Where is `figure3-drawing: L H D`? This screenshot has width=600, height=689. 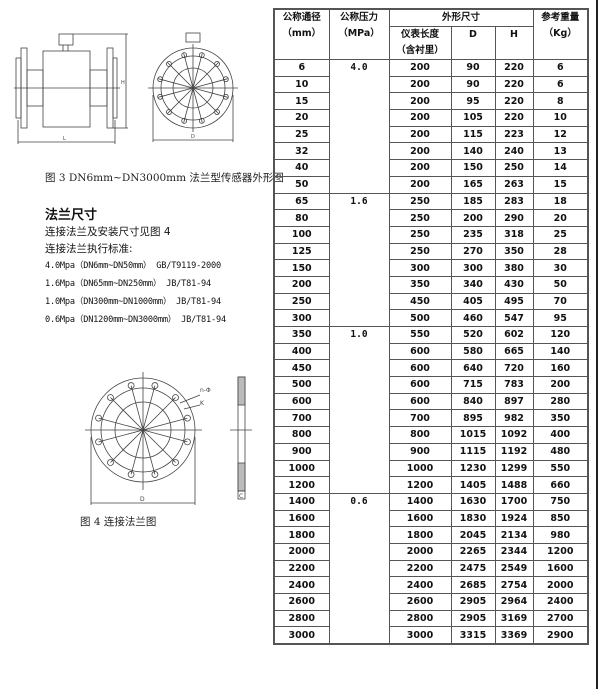
figure3-drawing: L H D is located at coordinates (126, 88).